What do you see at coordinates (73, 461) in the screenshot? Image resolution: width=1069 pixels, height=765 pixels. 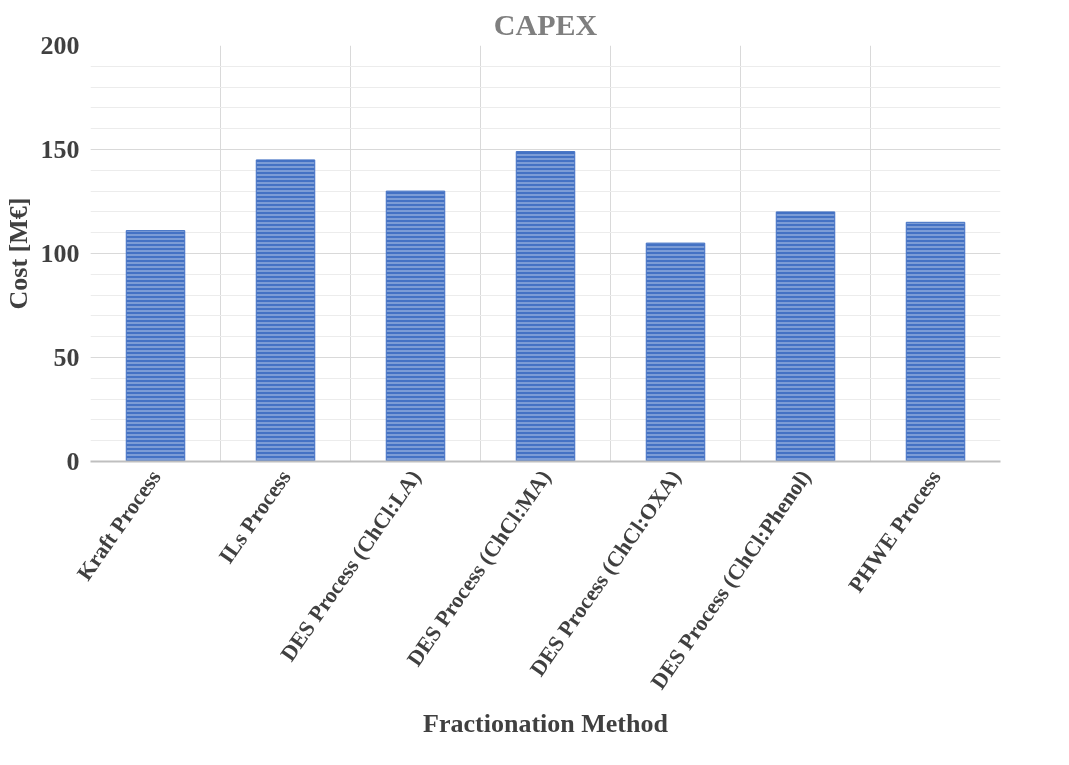 I see `y-tick-label: 0` at bounding box center [73, 461].